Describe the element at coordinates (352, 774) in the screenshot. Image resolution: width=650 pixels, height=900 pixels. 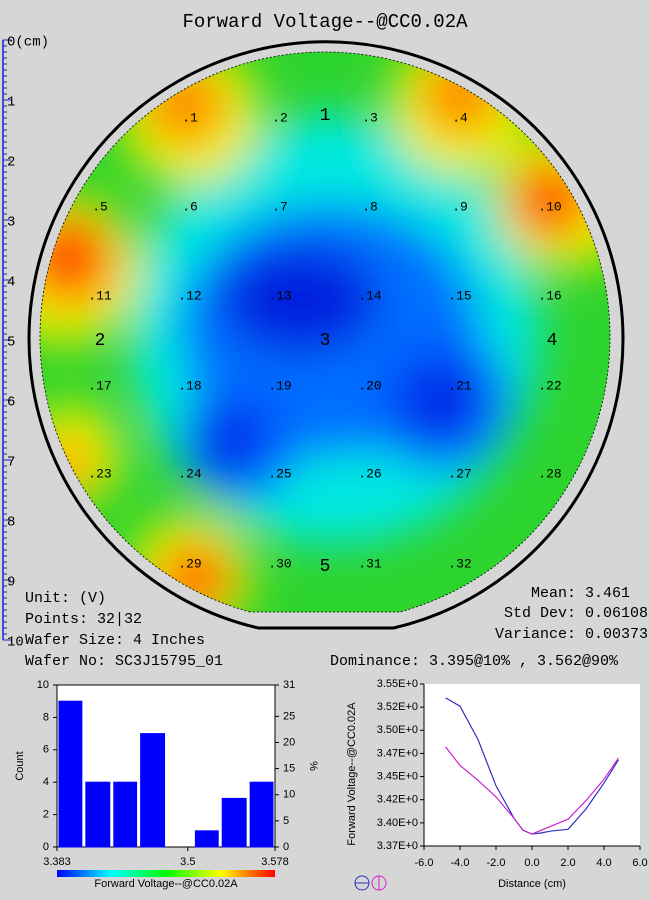
I see `y-axis-label: Forward Voltage--@CC0.02A` at that location.